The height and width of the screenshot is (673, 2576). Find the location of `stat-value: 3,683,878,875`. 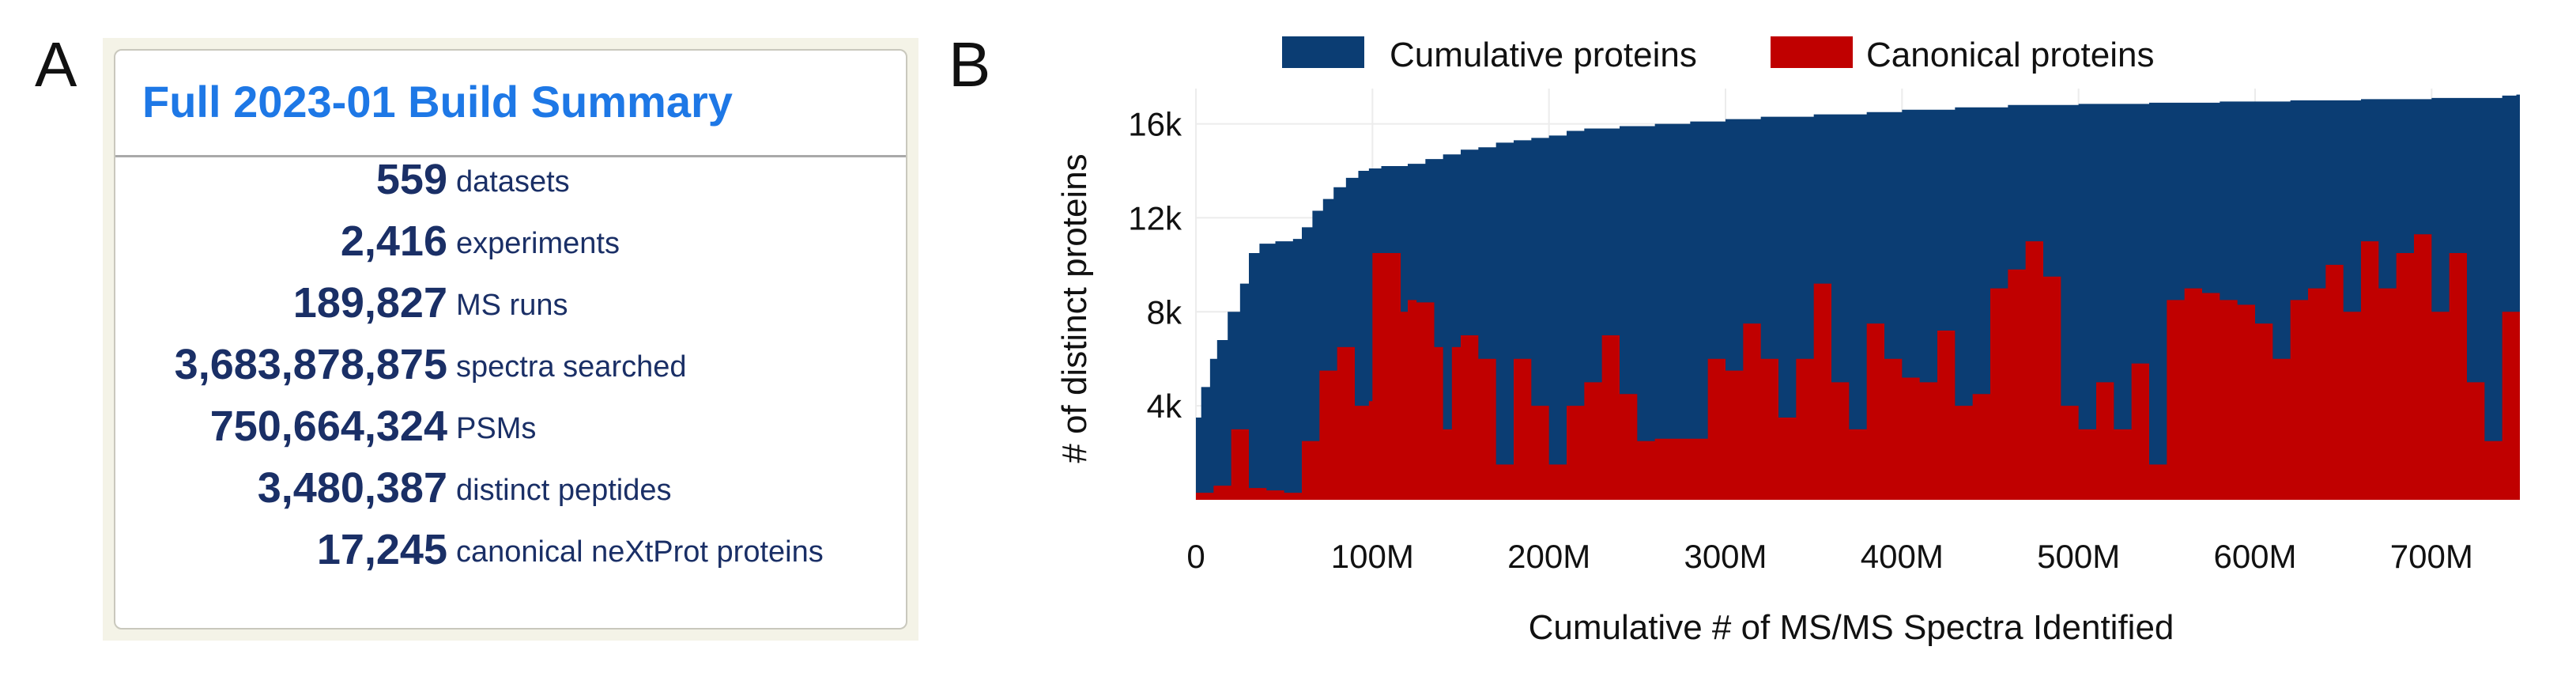

stat-value: 3,683,878,875 is located at coordinates (310, 364).